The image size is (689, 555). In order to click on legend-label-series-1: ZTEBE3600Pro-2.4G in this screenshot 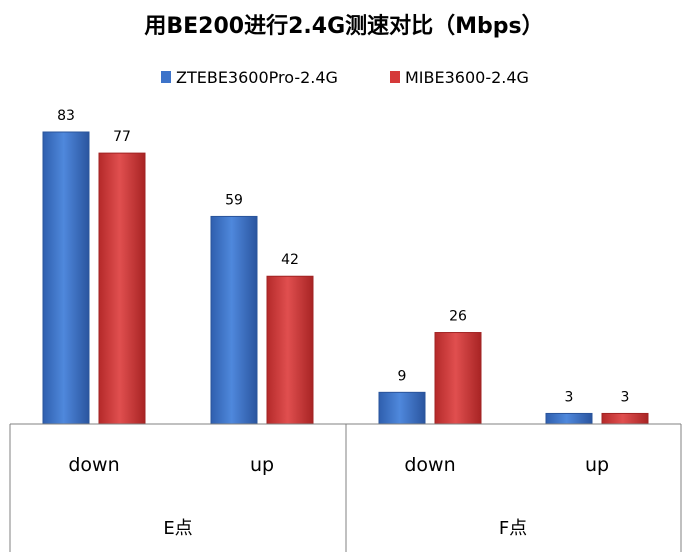, I will do `click(257, 77)`.